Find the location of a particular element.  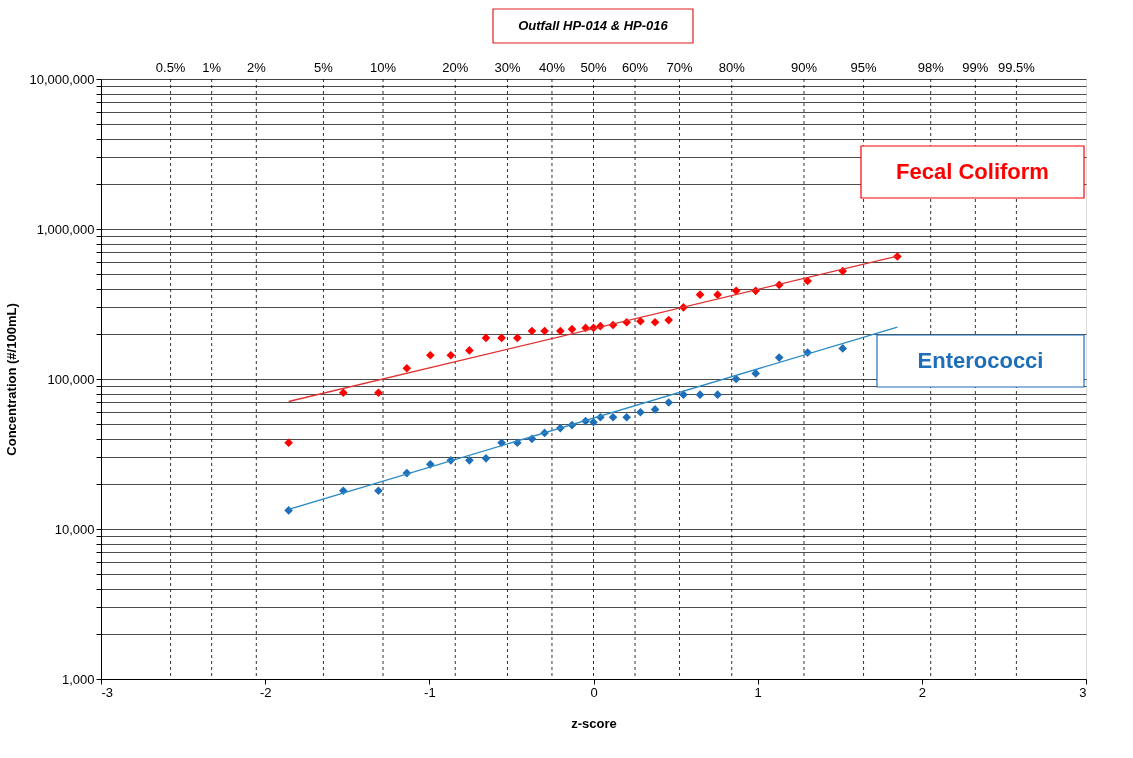

x-tick-label: -2 is located at coordinates (265, 692).